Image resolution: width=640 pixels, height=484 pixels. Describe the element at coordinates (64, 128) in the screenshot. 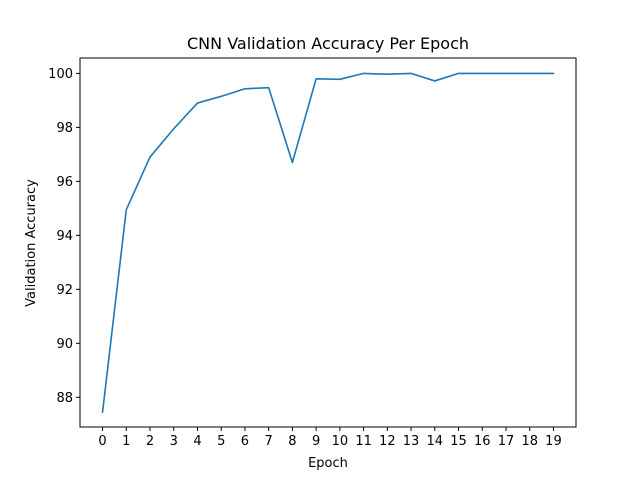

I see `y-tick-label: 98` at that location.